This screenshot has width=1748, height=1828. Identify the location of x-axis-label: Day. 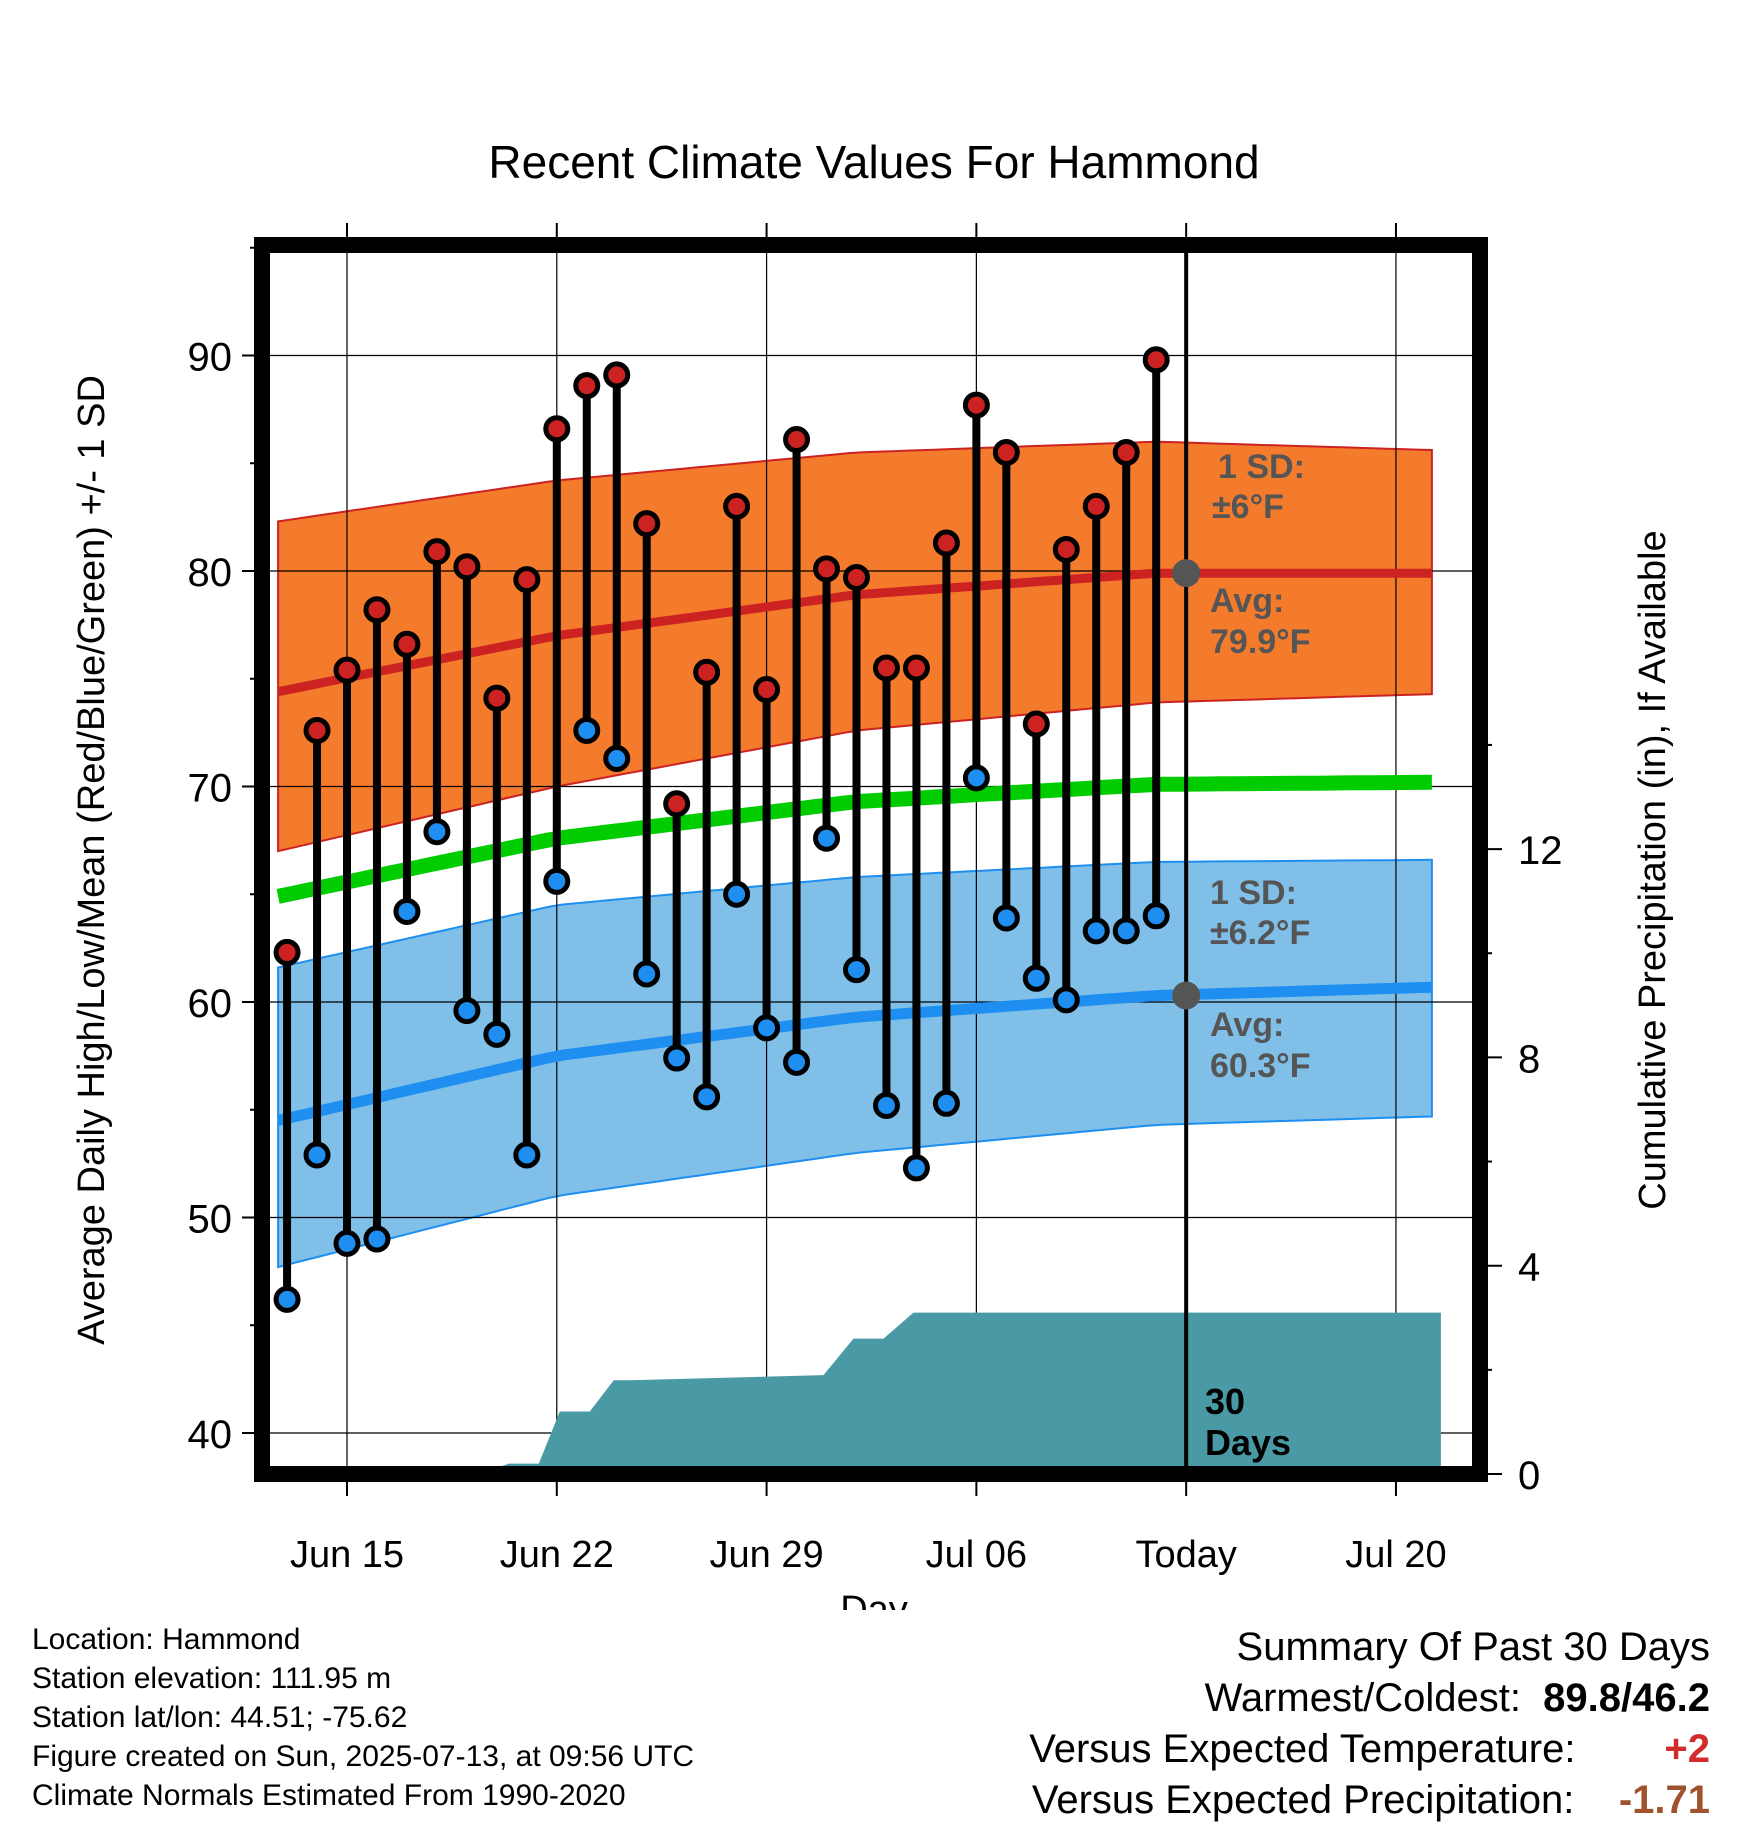
(874, 1599).